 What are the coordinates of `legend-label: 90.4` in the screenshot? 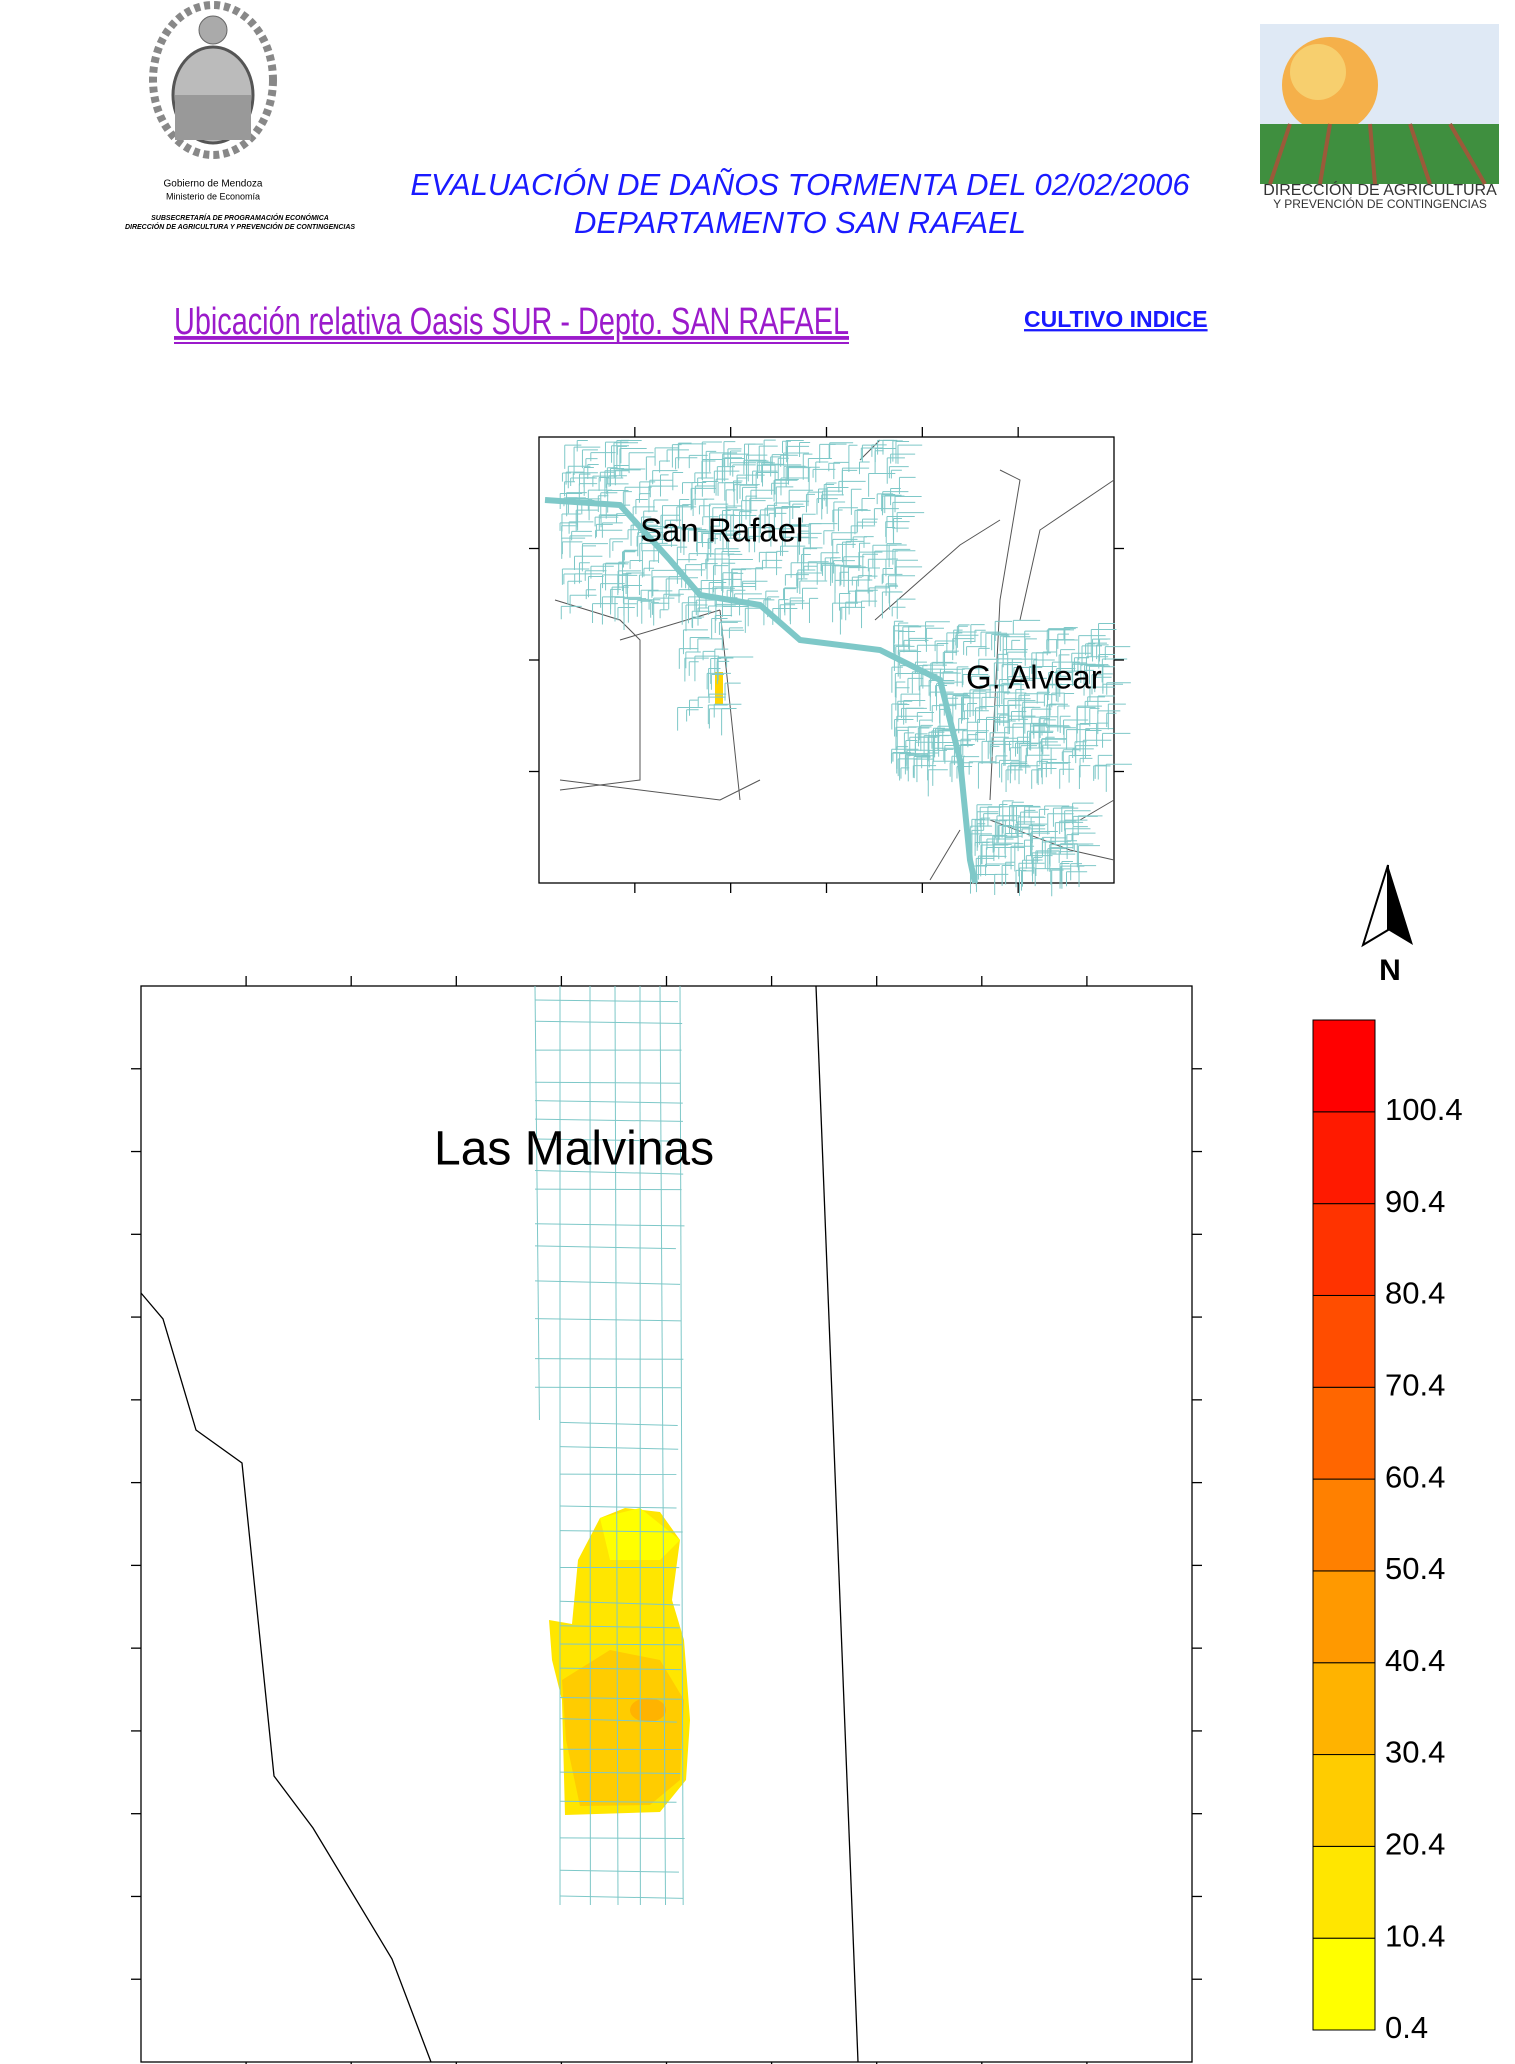 It's located at (1415, 1201).